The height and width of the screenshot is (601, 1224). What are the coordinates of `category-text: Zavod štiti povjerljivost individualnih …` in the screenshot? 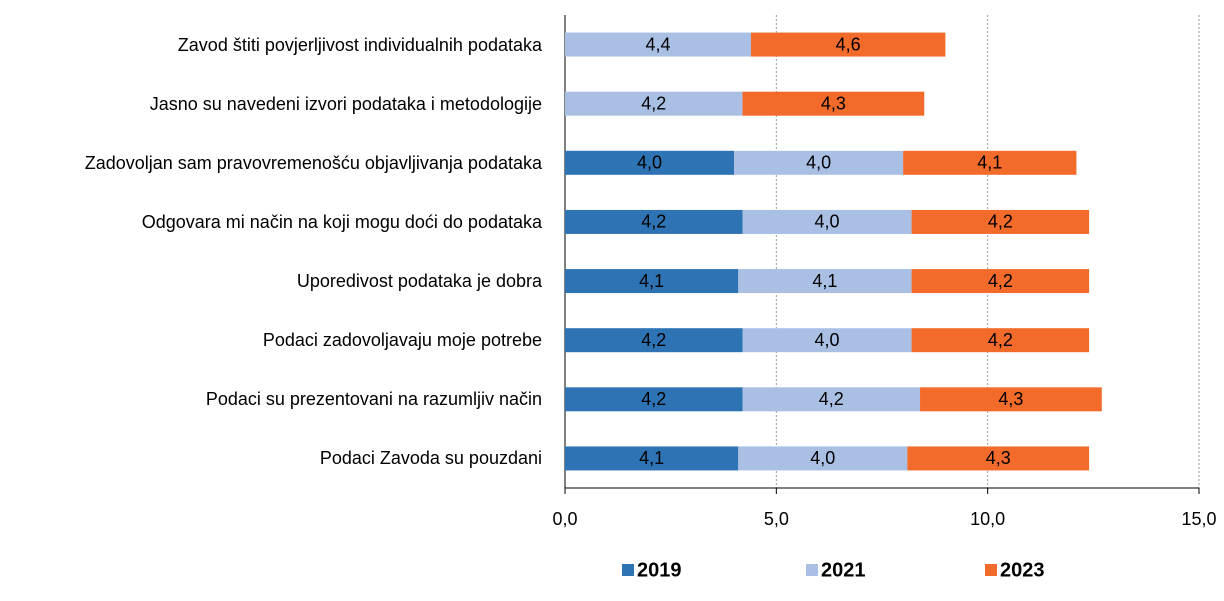 It's located at (359, 44).